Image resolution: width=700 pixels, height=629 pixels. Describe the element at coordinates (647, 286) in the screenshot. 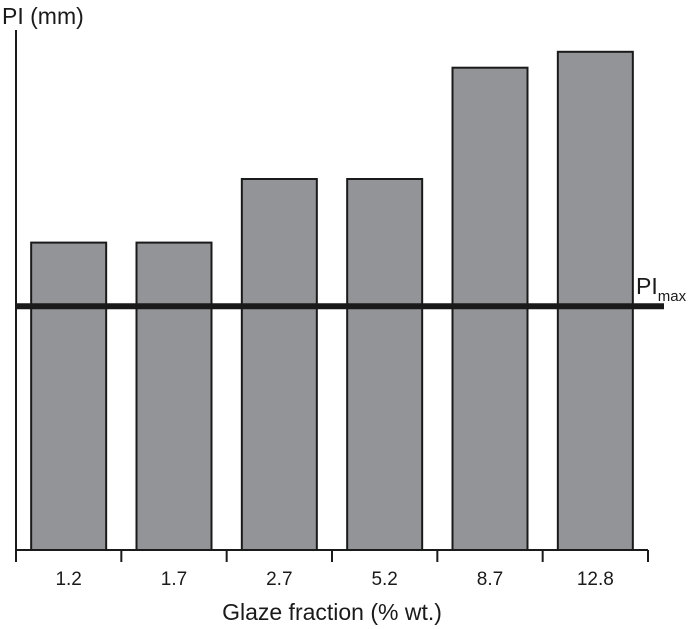

I see `pi-max-label-main: PI` at that location.